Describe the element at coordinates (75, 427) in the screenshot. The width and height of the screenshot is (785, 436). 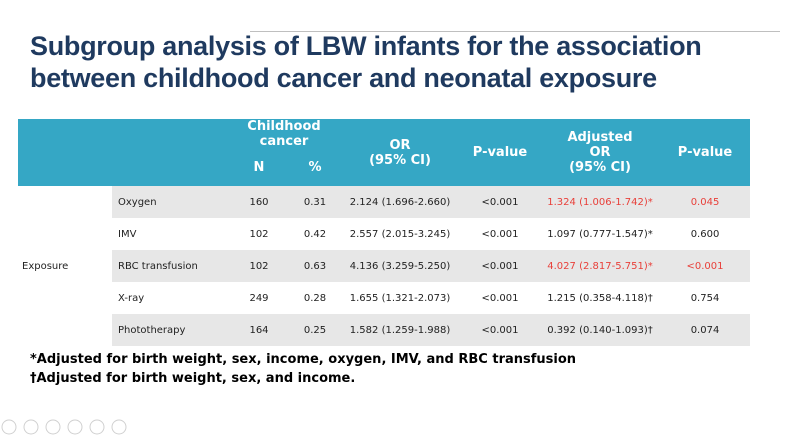
I see `copy-icon` at that location.